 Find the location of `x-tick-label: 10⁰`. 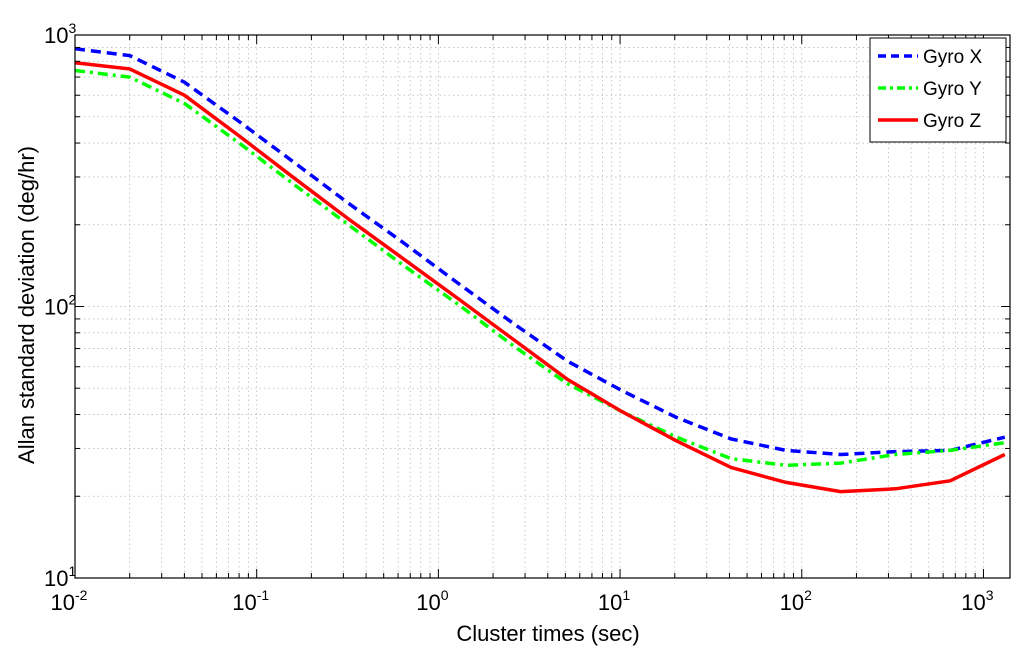

x-tick-label: 10⁰ is located at coordinates (432, 601).